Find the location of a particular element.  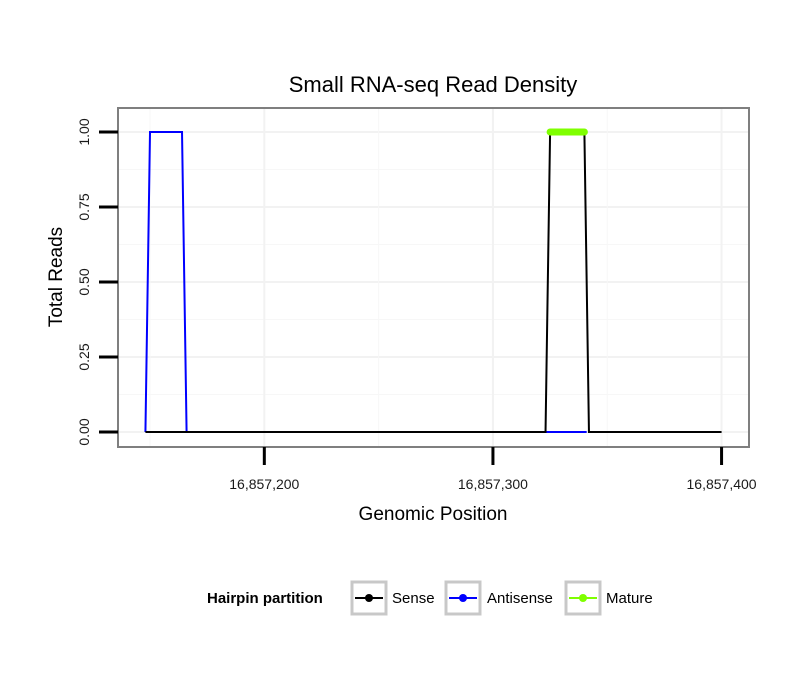

y-tick-label: 0.50 is located at coordinates (84, 281).